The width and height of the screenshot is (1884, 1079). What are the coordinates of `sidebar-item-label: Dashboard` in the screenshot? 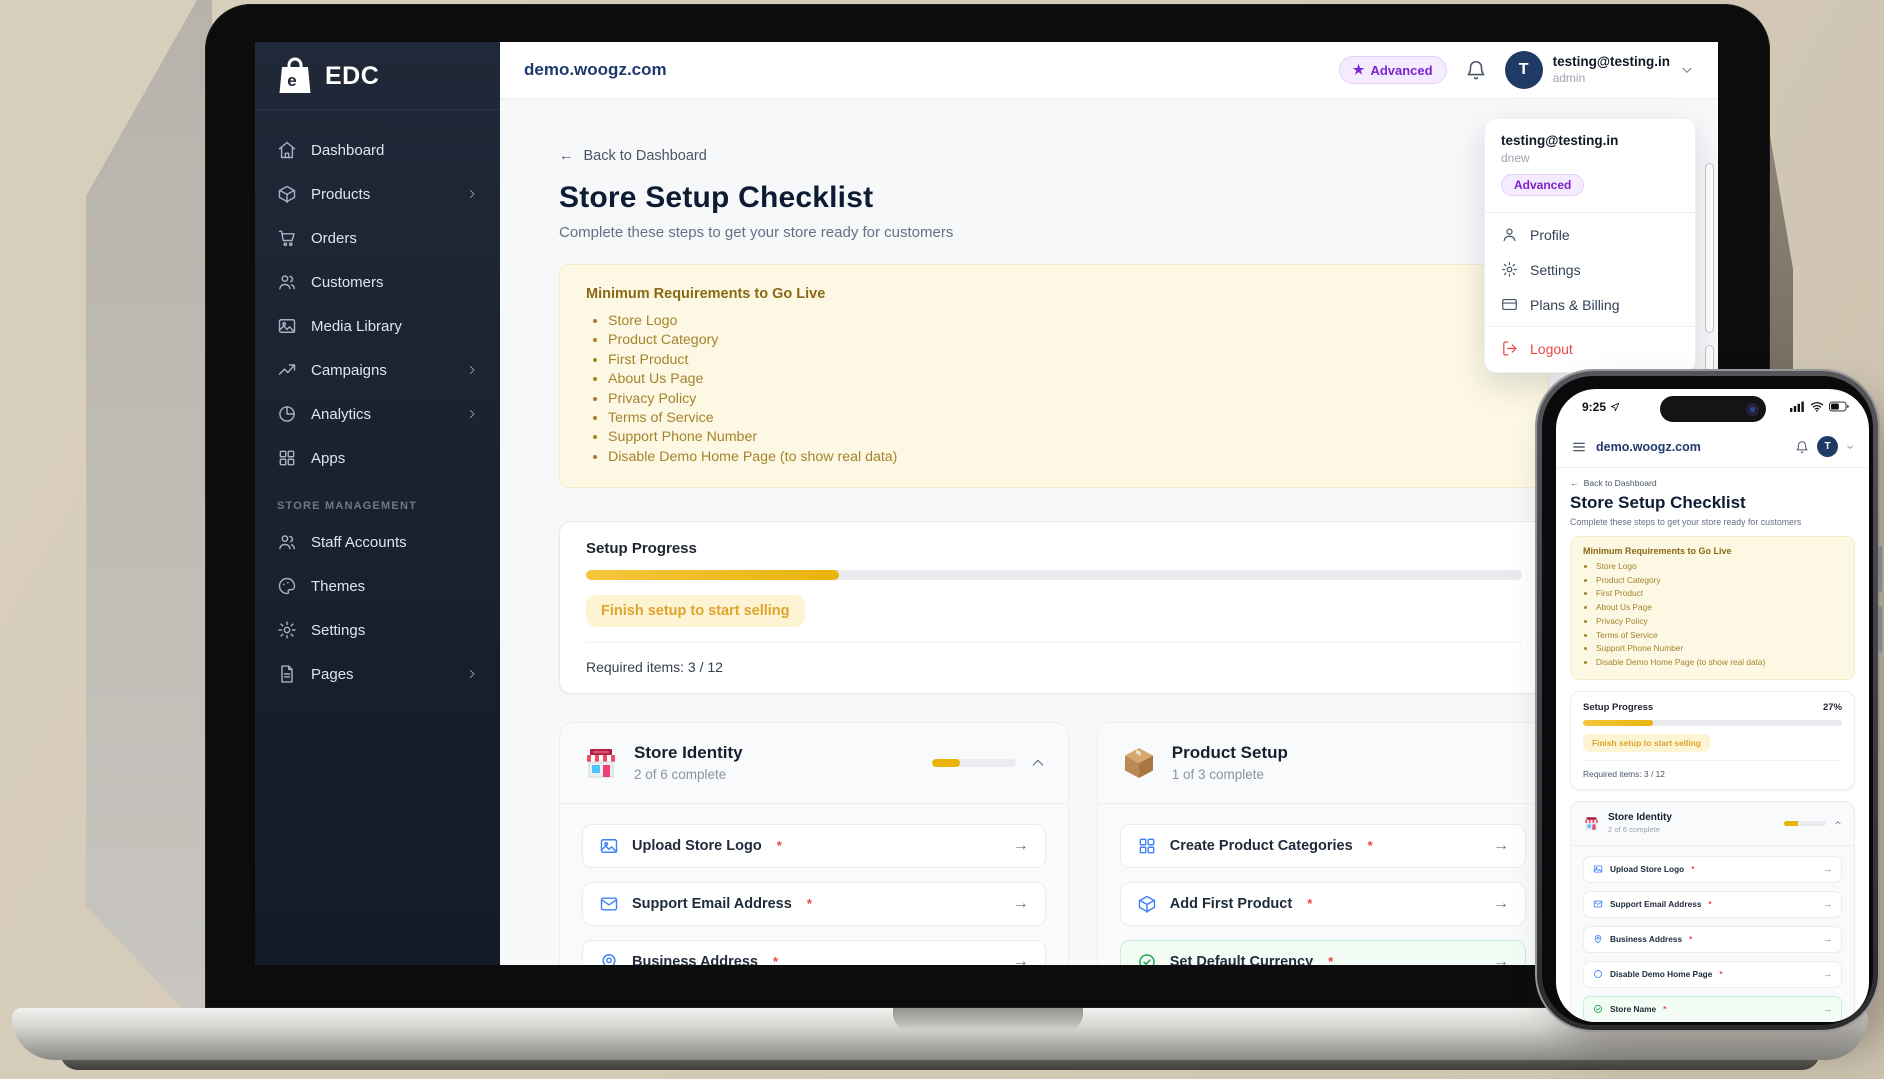 It's located at (348, 150).